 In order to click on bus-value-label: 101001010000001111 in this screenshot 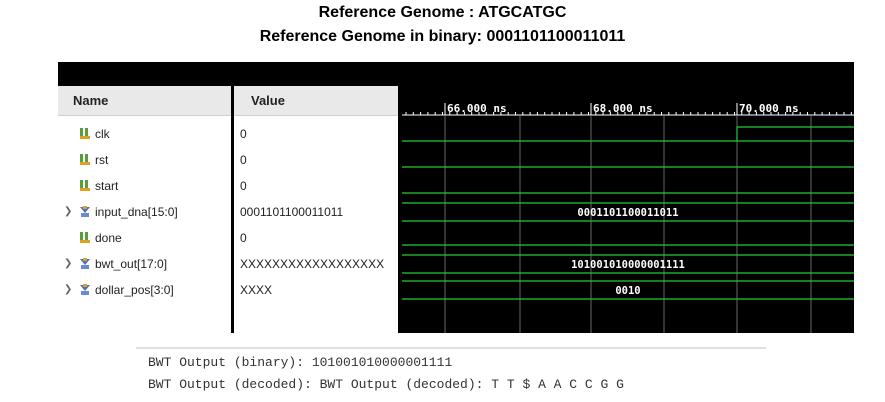, I will do `click(628, 265)`.